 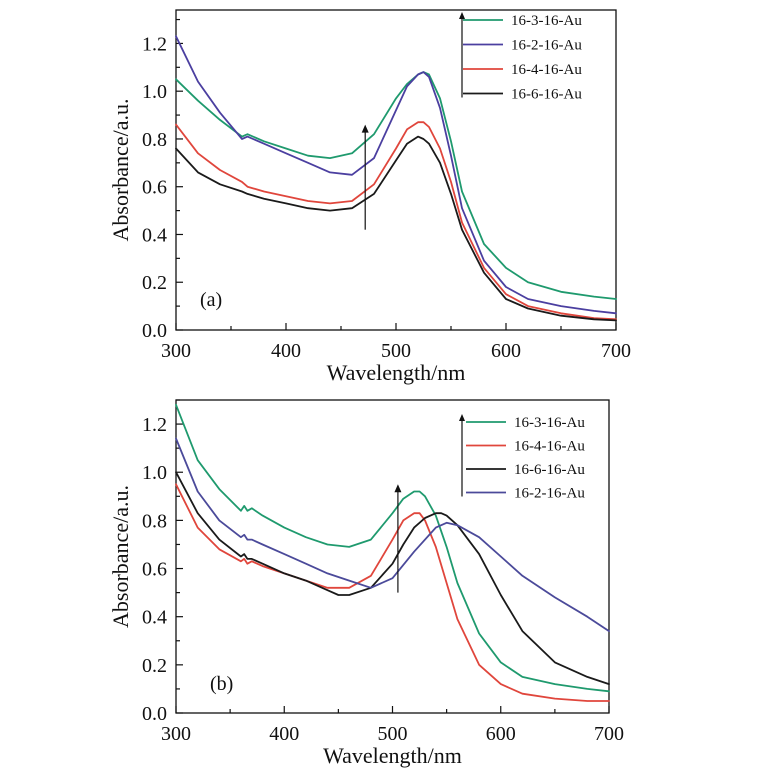 I want to click on panel-b-y-tick-label: 0.0, so click(x=154, y=714).